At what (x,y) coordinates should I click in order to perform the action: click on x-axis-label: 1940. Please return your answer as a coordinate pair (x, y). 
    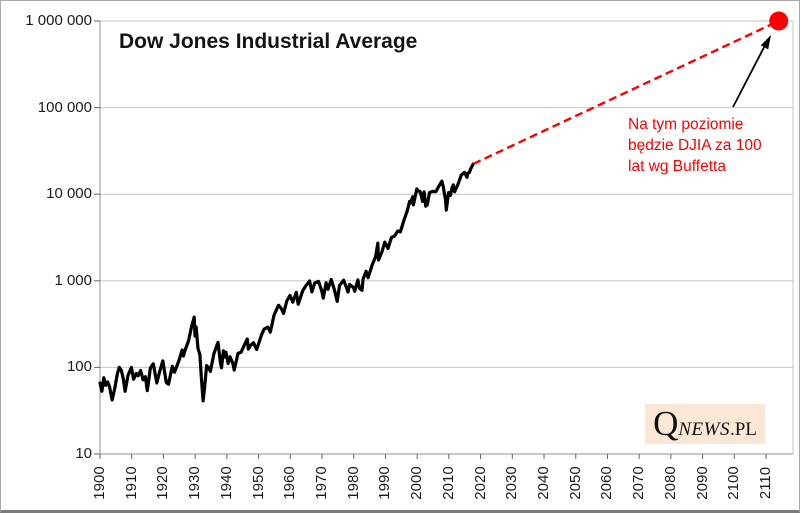
    Looking at the image, I should click on (226, 483).